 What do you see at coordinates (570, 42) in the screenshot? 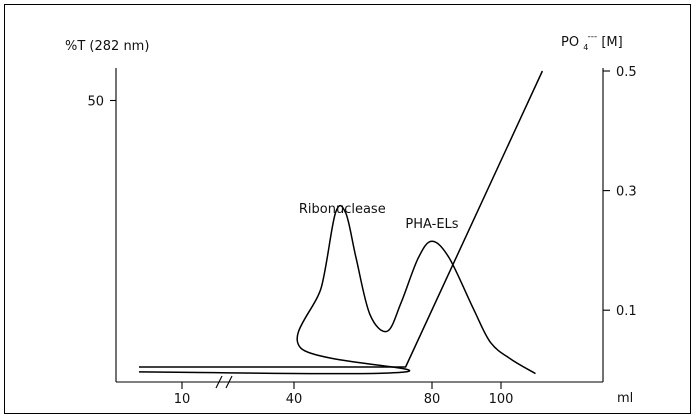
I see `right-axis-label-base: PO` at bounding box center [570, 42].